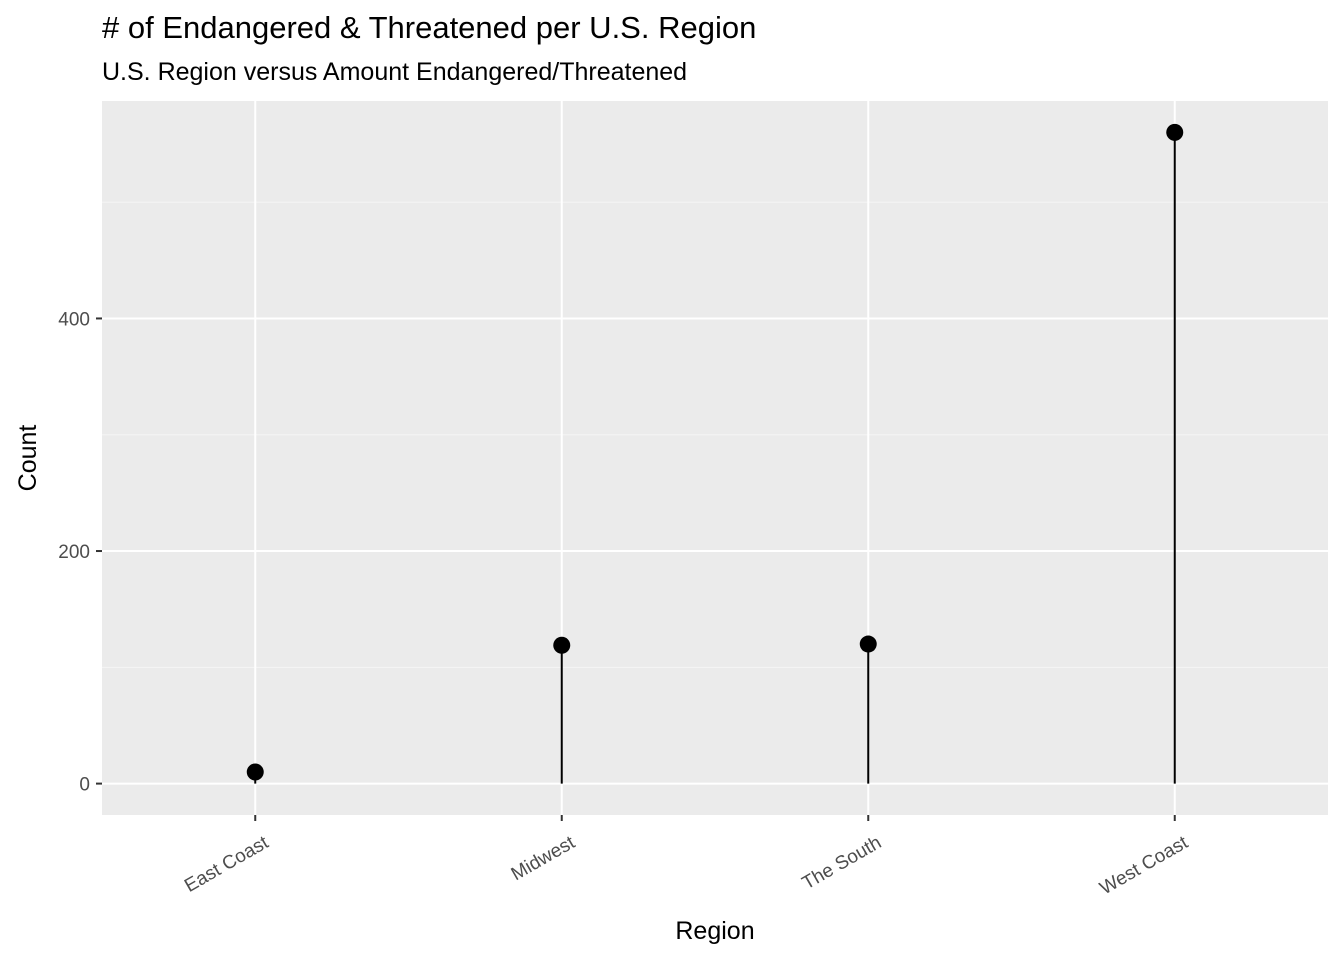  What do you see at coordinates (714, 931) in the screenshot?
I see `x-axis-title: Region` at bounding box center [714, 931].